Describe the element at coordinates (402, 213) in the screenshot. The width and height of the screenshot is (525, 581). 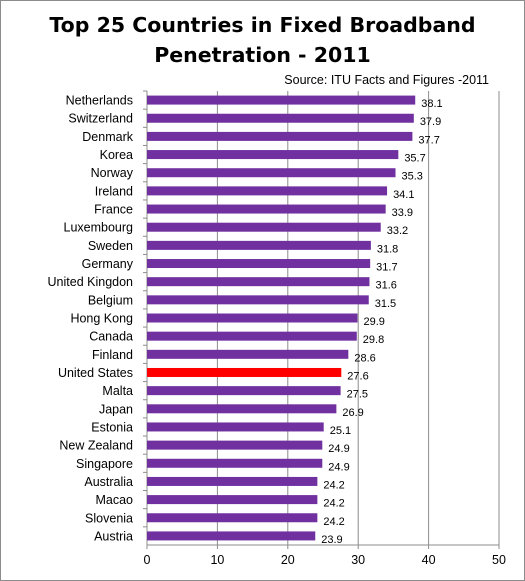
I see `value-label: 33.9` at that location.